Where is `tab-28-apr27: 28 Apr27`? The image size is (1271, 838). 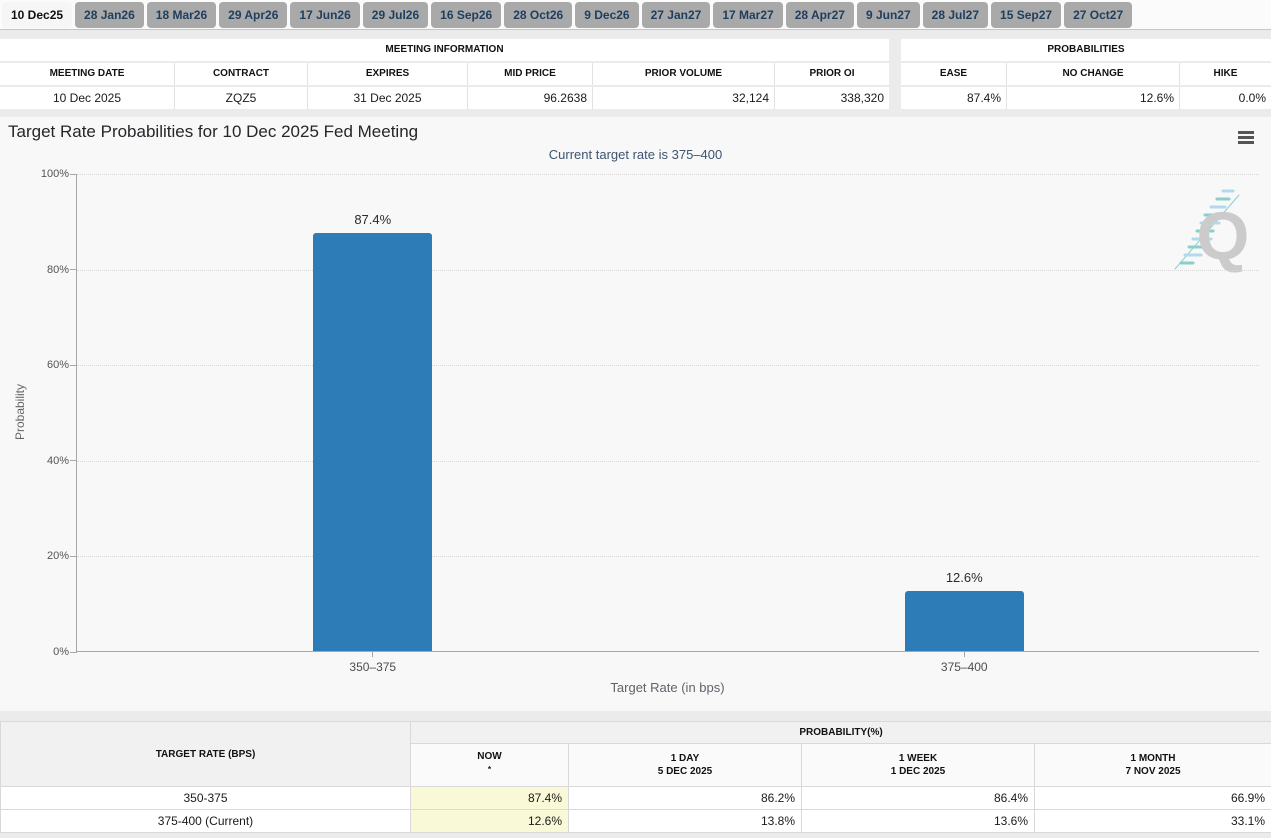
tab-28-apr27: 28 Apr27 is located at coordinates (819, 15).